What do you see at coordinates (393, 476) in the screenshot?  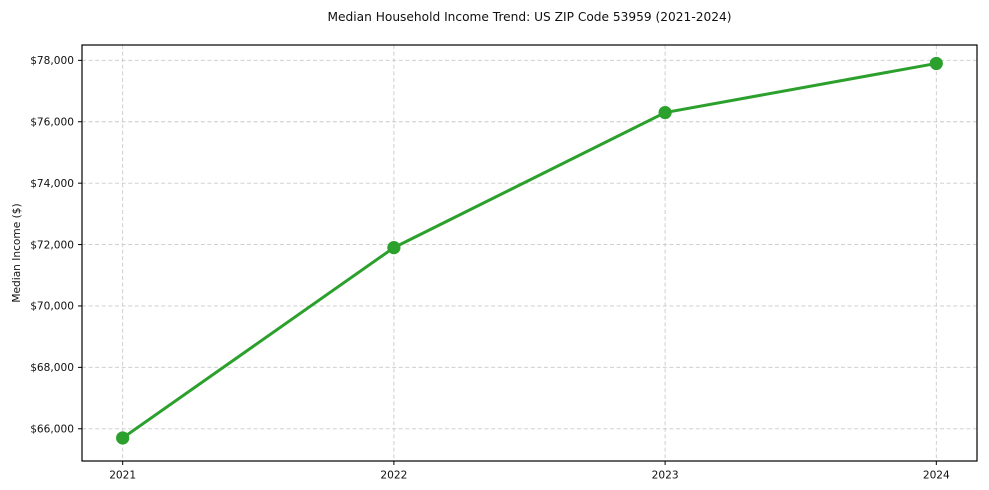 I see `x-tick-label: 2022` at bounding box center [393, 476].